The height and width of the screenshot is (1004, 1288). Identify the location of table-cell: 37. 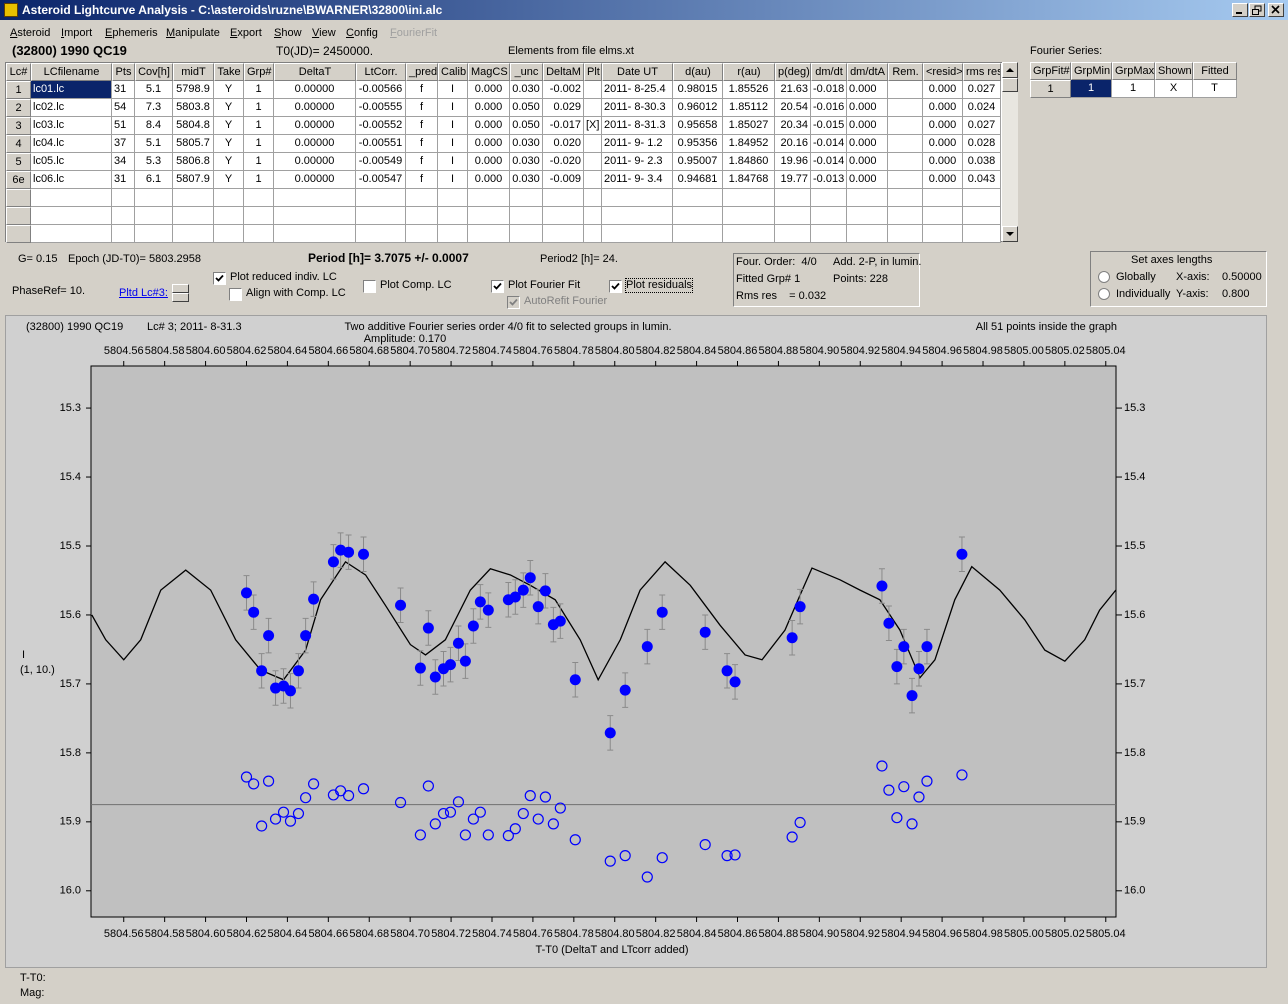
(123, 144).